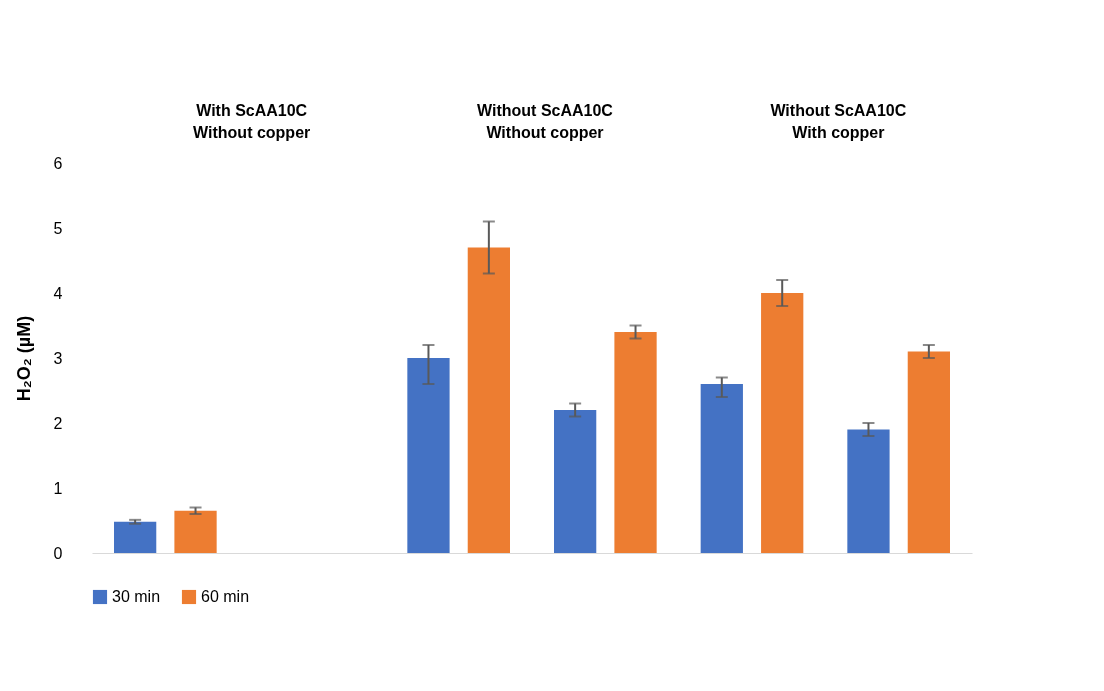  Describe the element at coordinates (58, 358) in the screenshot. I see `y-tick-label: 3` at that location.